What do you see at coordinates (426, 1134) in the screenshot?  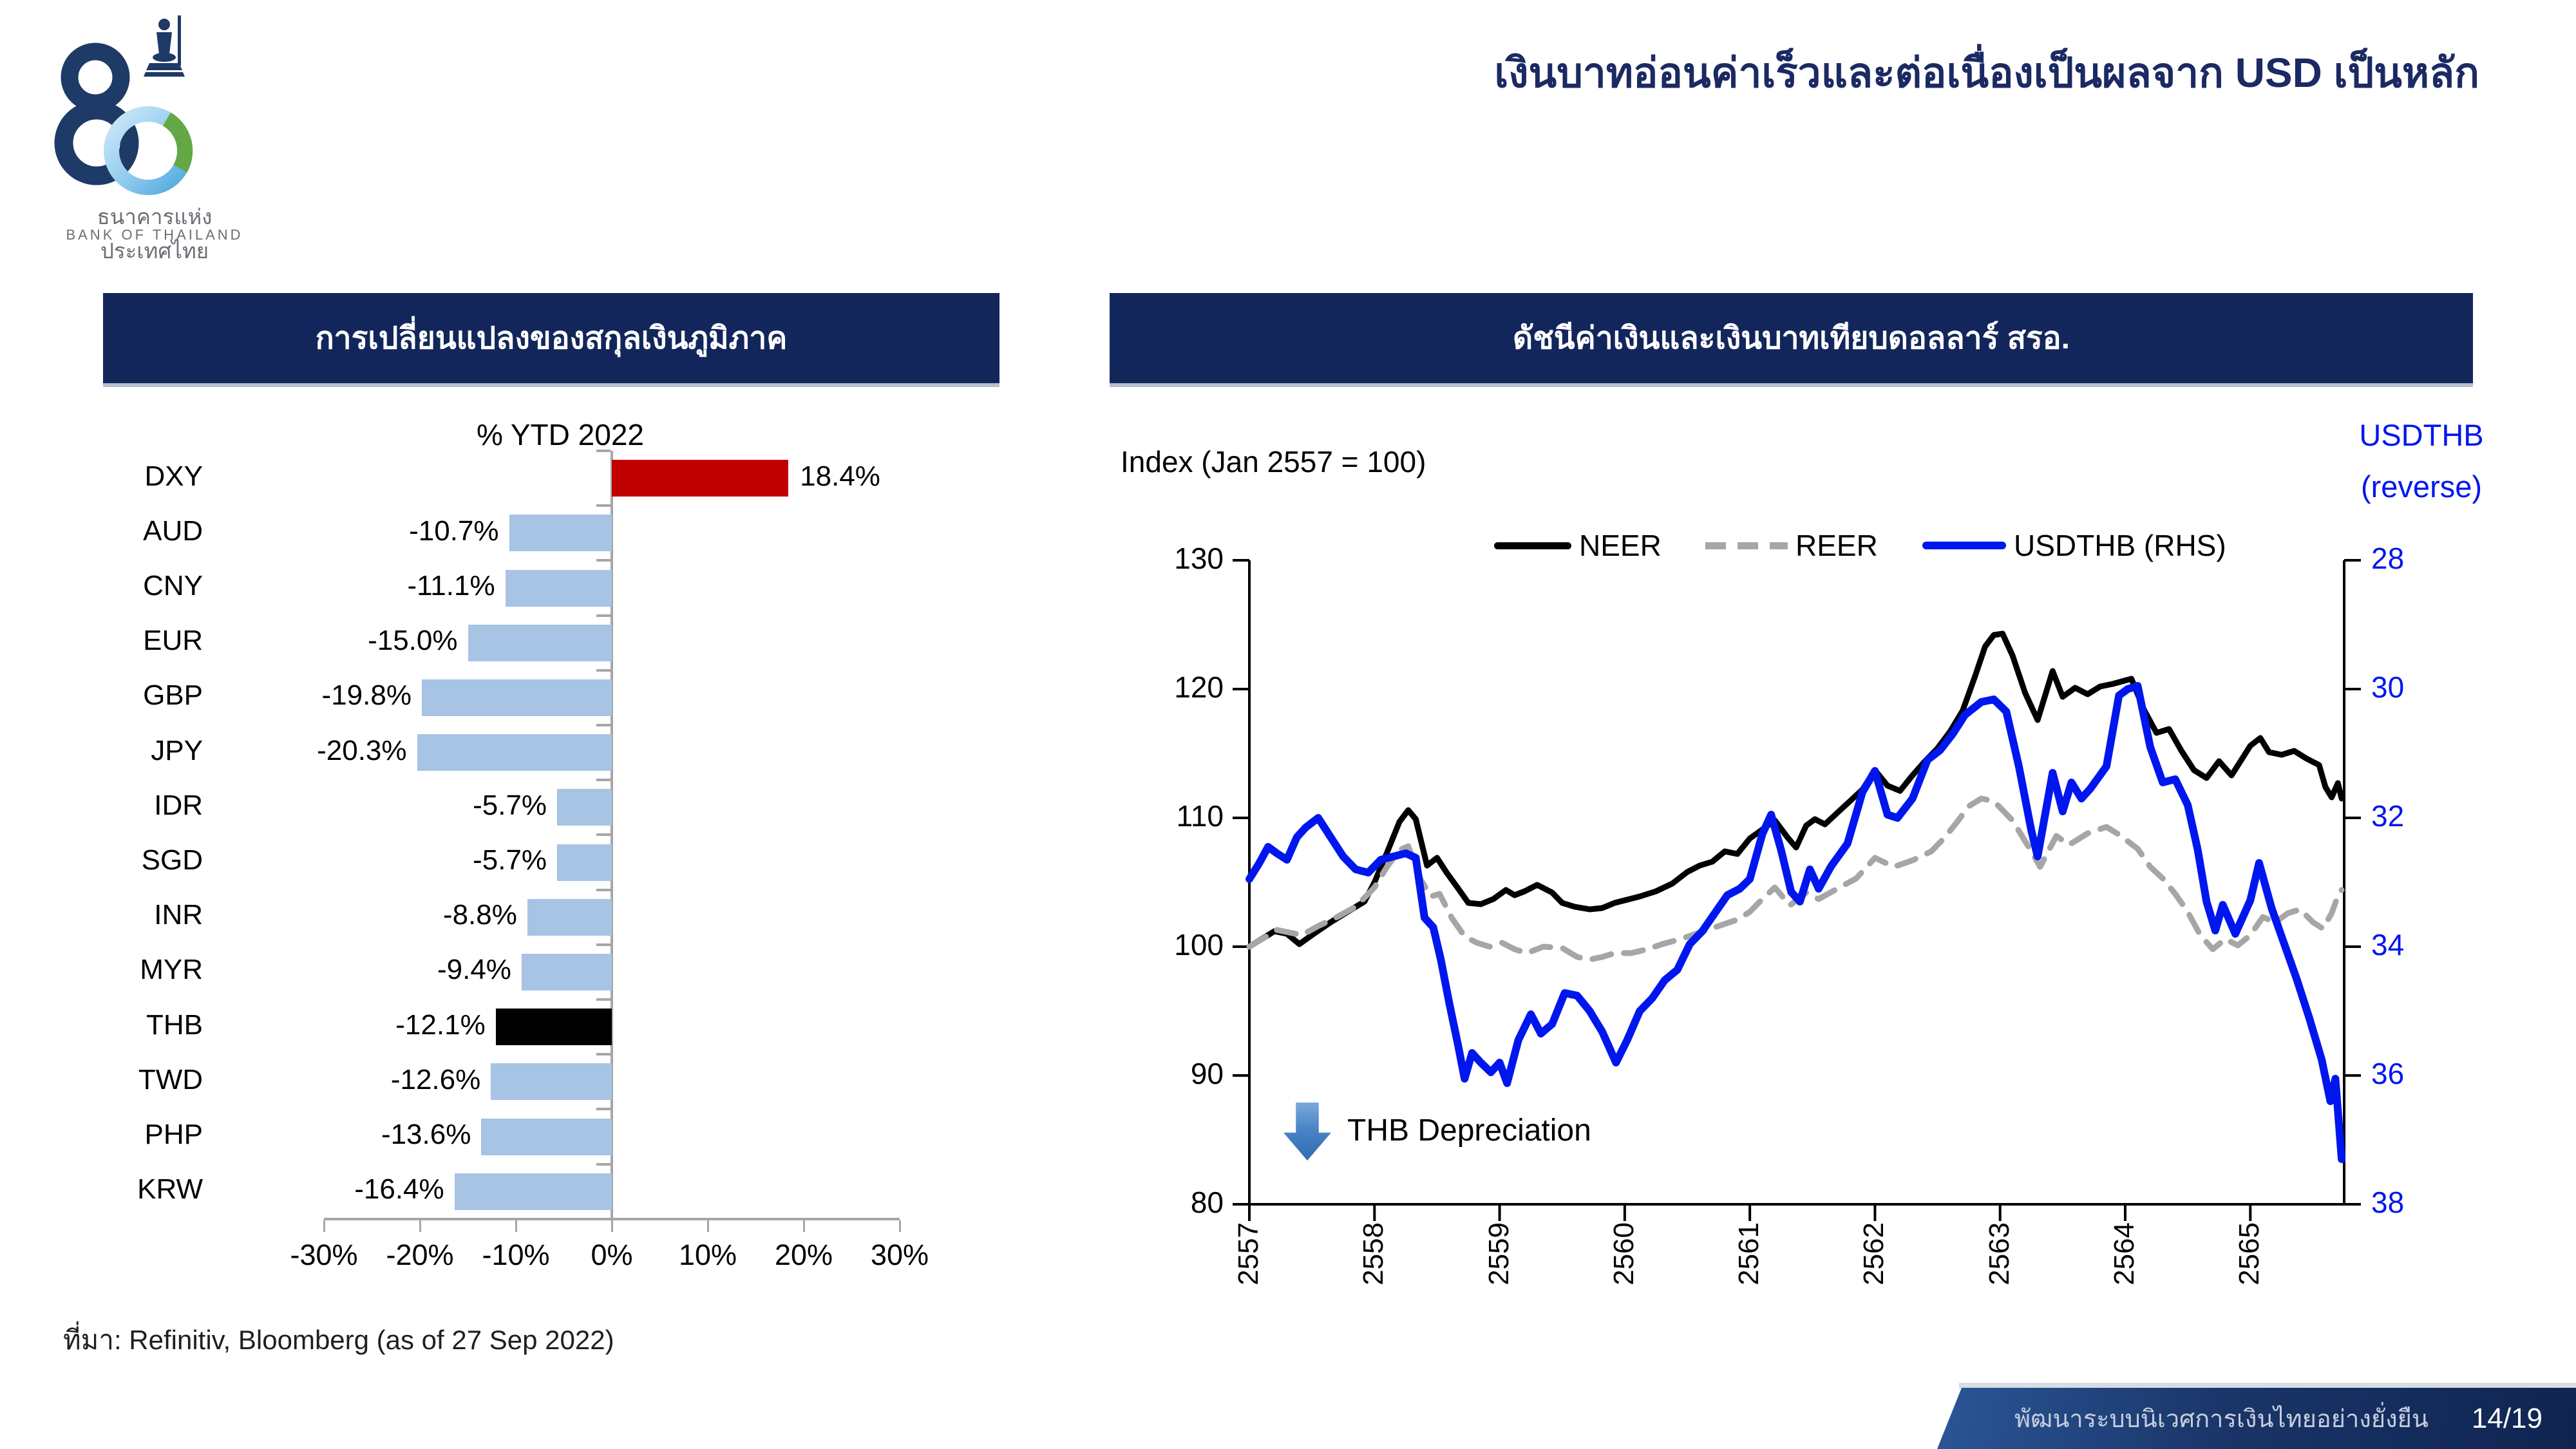 I see `bar-value-label: -13.6%` at bounding box center [426, 1134].